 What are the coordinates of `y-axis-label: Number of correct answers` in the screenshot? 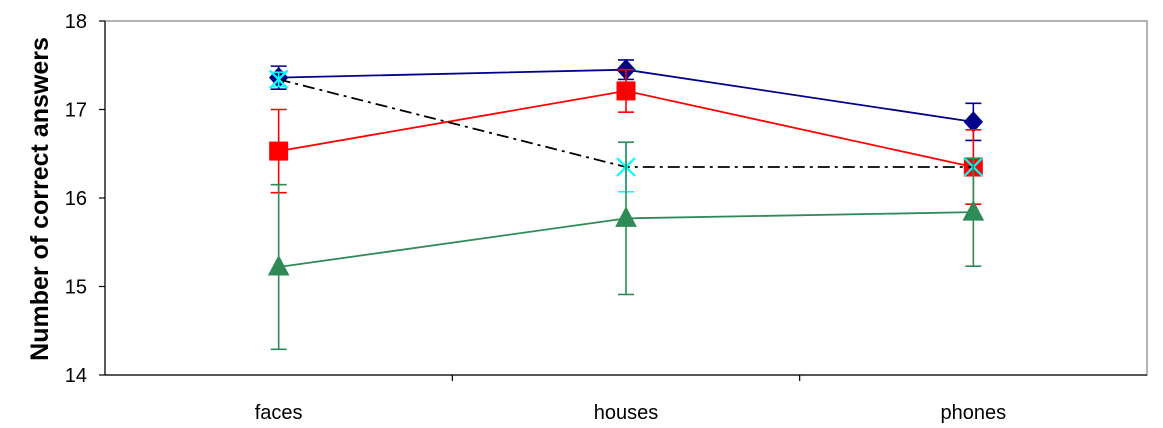 It's located at (40, 199).